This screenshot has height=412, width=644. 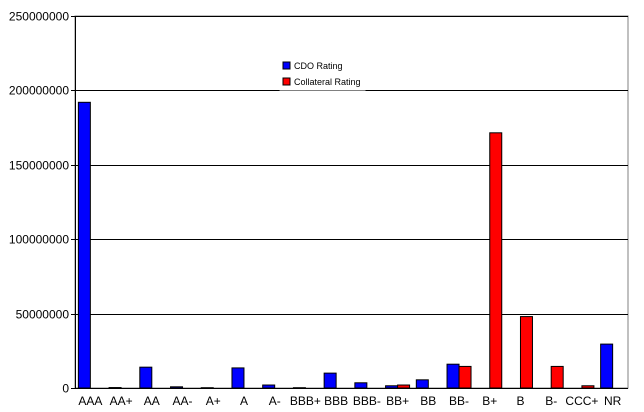 What do you see at coordinates (422, 384) in the screenshot?
I see `bar-cdo-bb` at bounding box center [422, 384].